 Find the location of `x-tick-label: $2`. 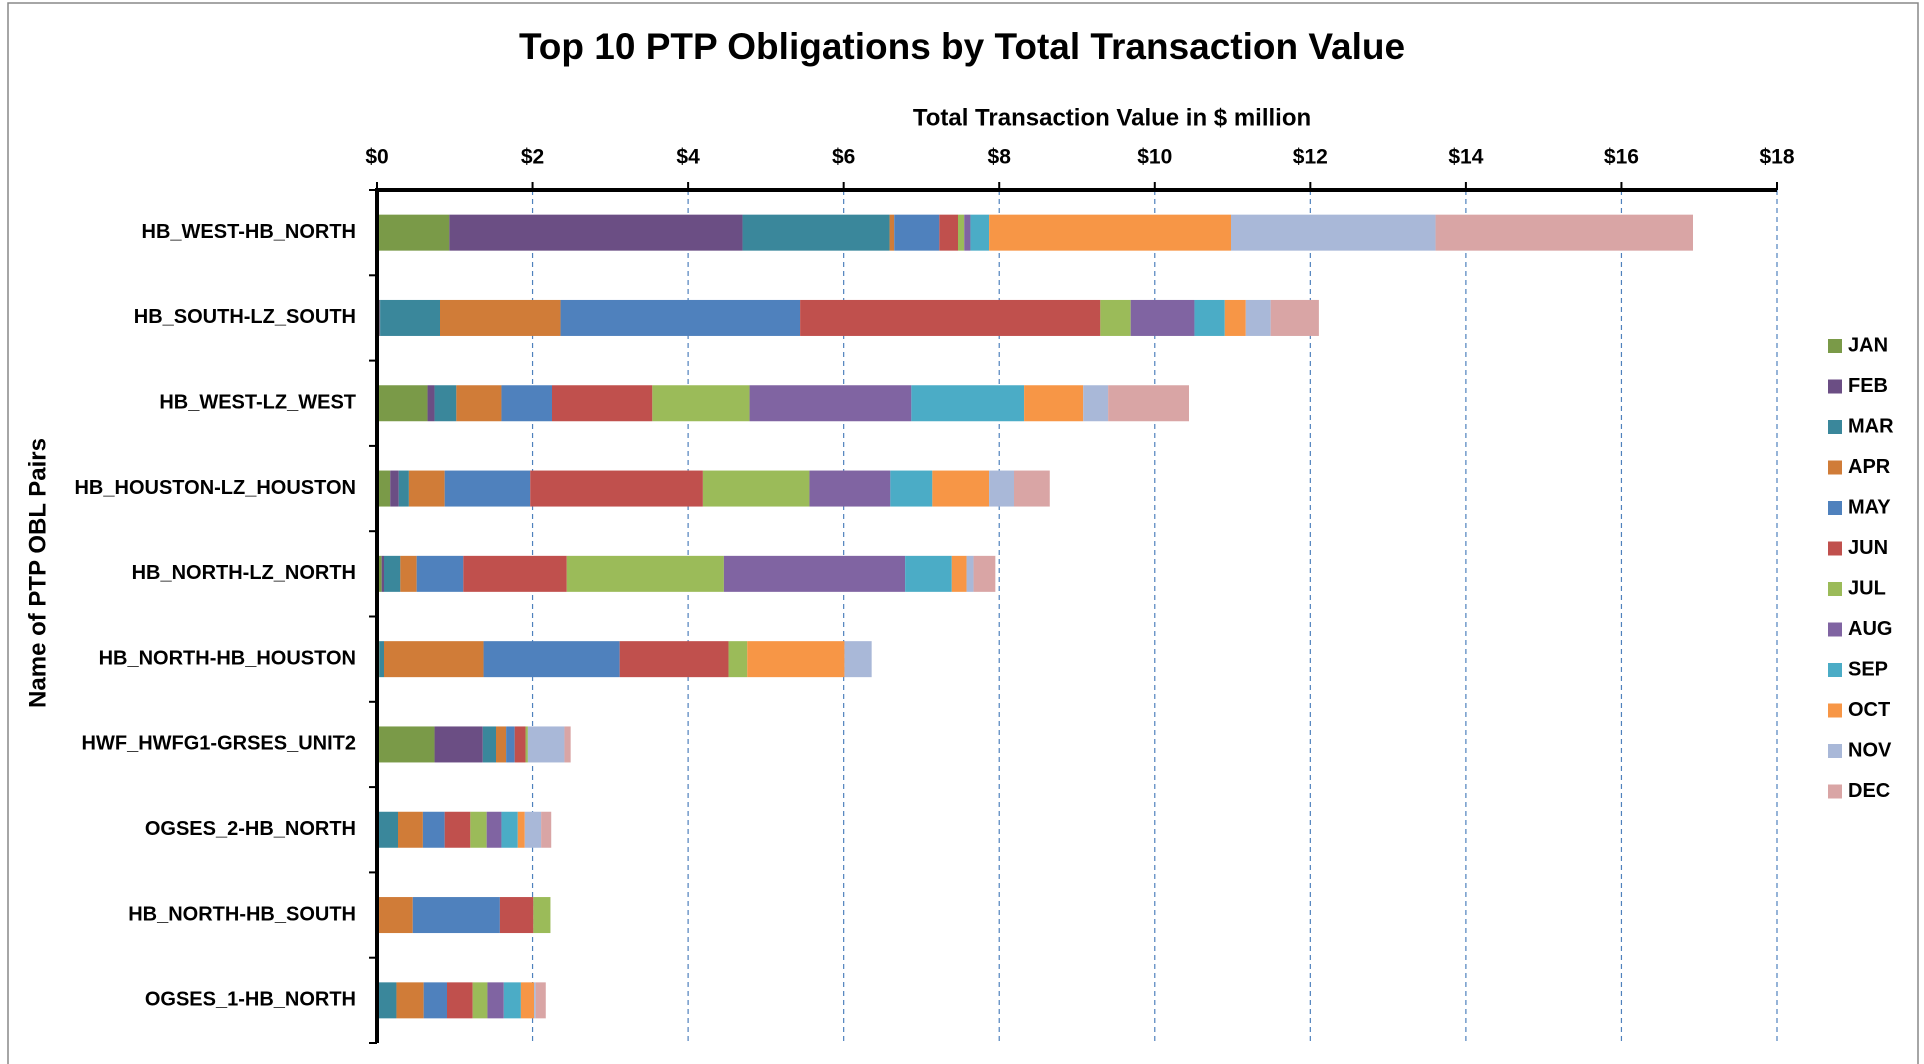

x-tick-label: $2 is located at coordinates (532, 157).